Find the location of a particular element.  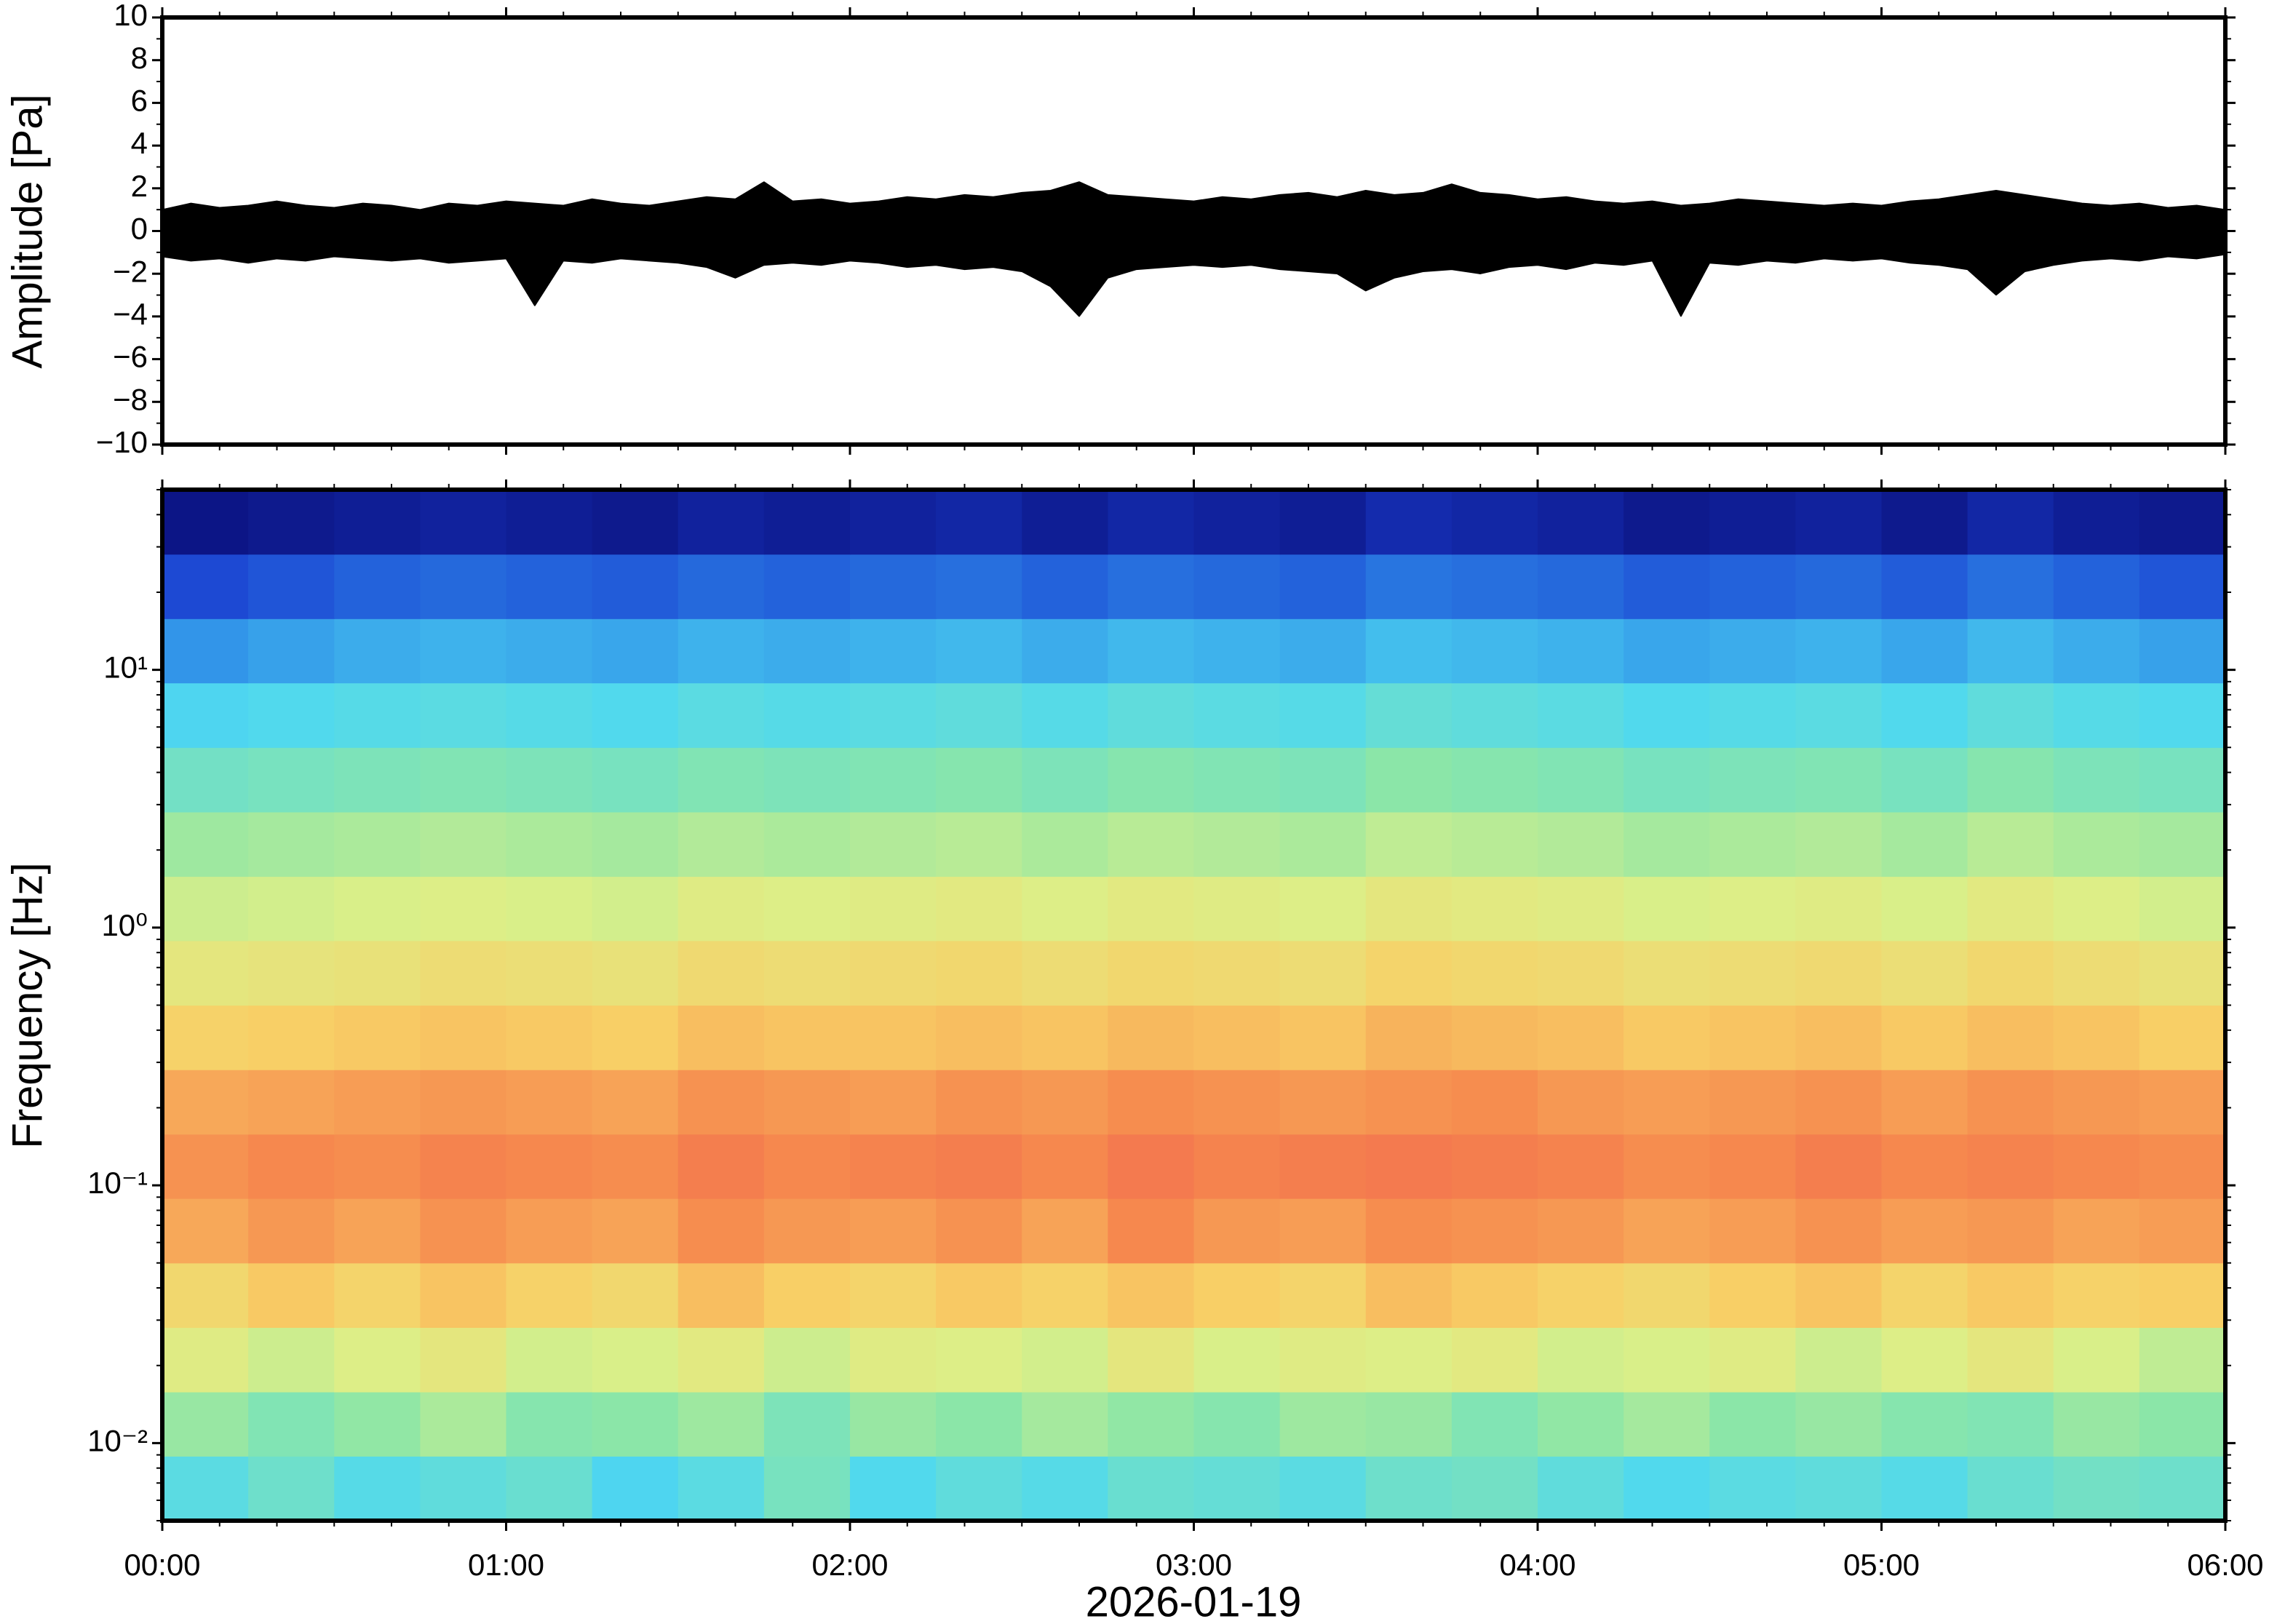

y-axis-label: Amplitude [Pa] is located at coordinates (28, 231).